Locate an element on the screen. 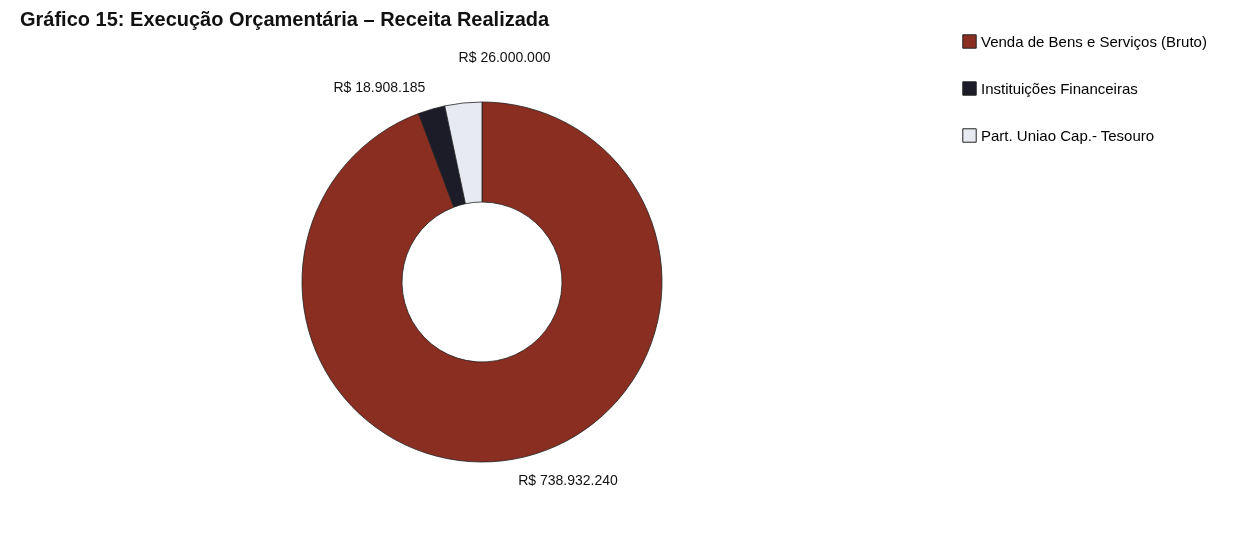  chart-title: Gráfico 15: Execução Orçamentária – Receita Realizada is located at coordinates (285, 19).